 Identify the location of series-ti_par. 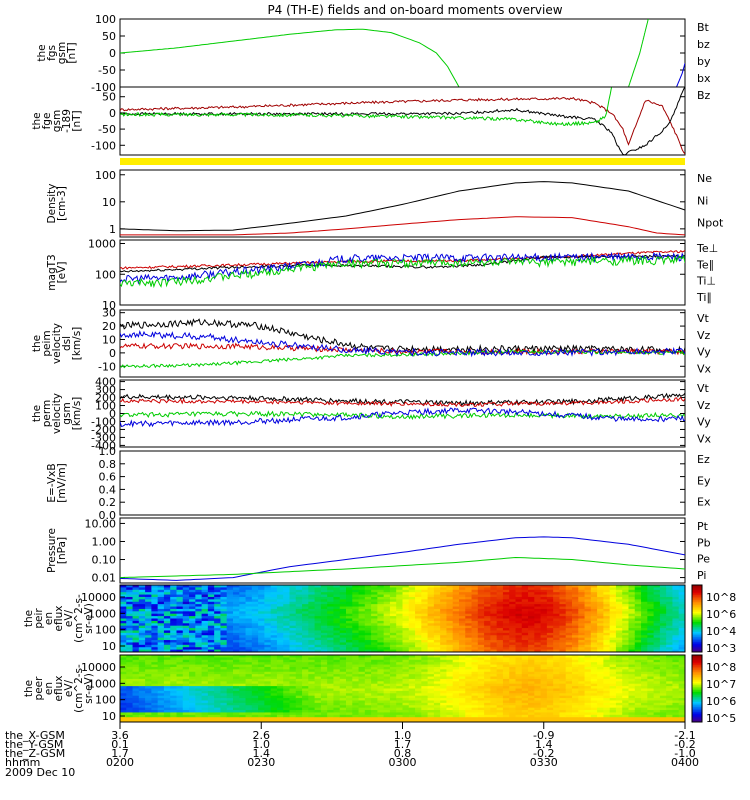
(402, 271).